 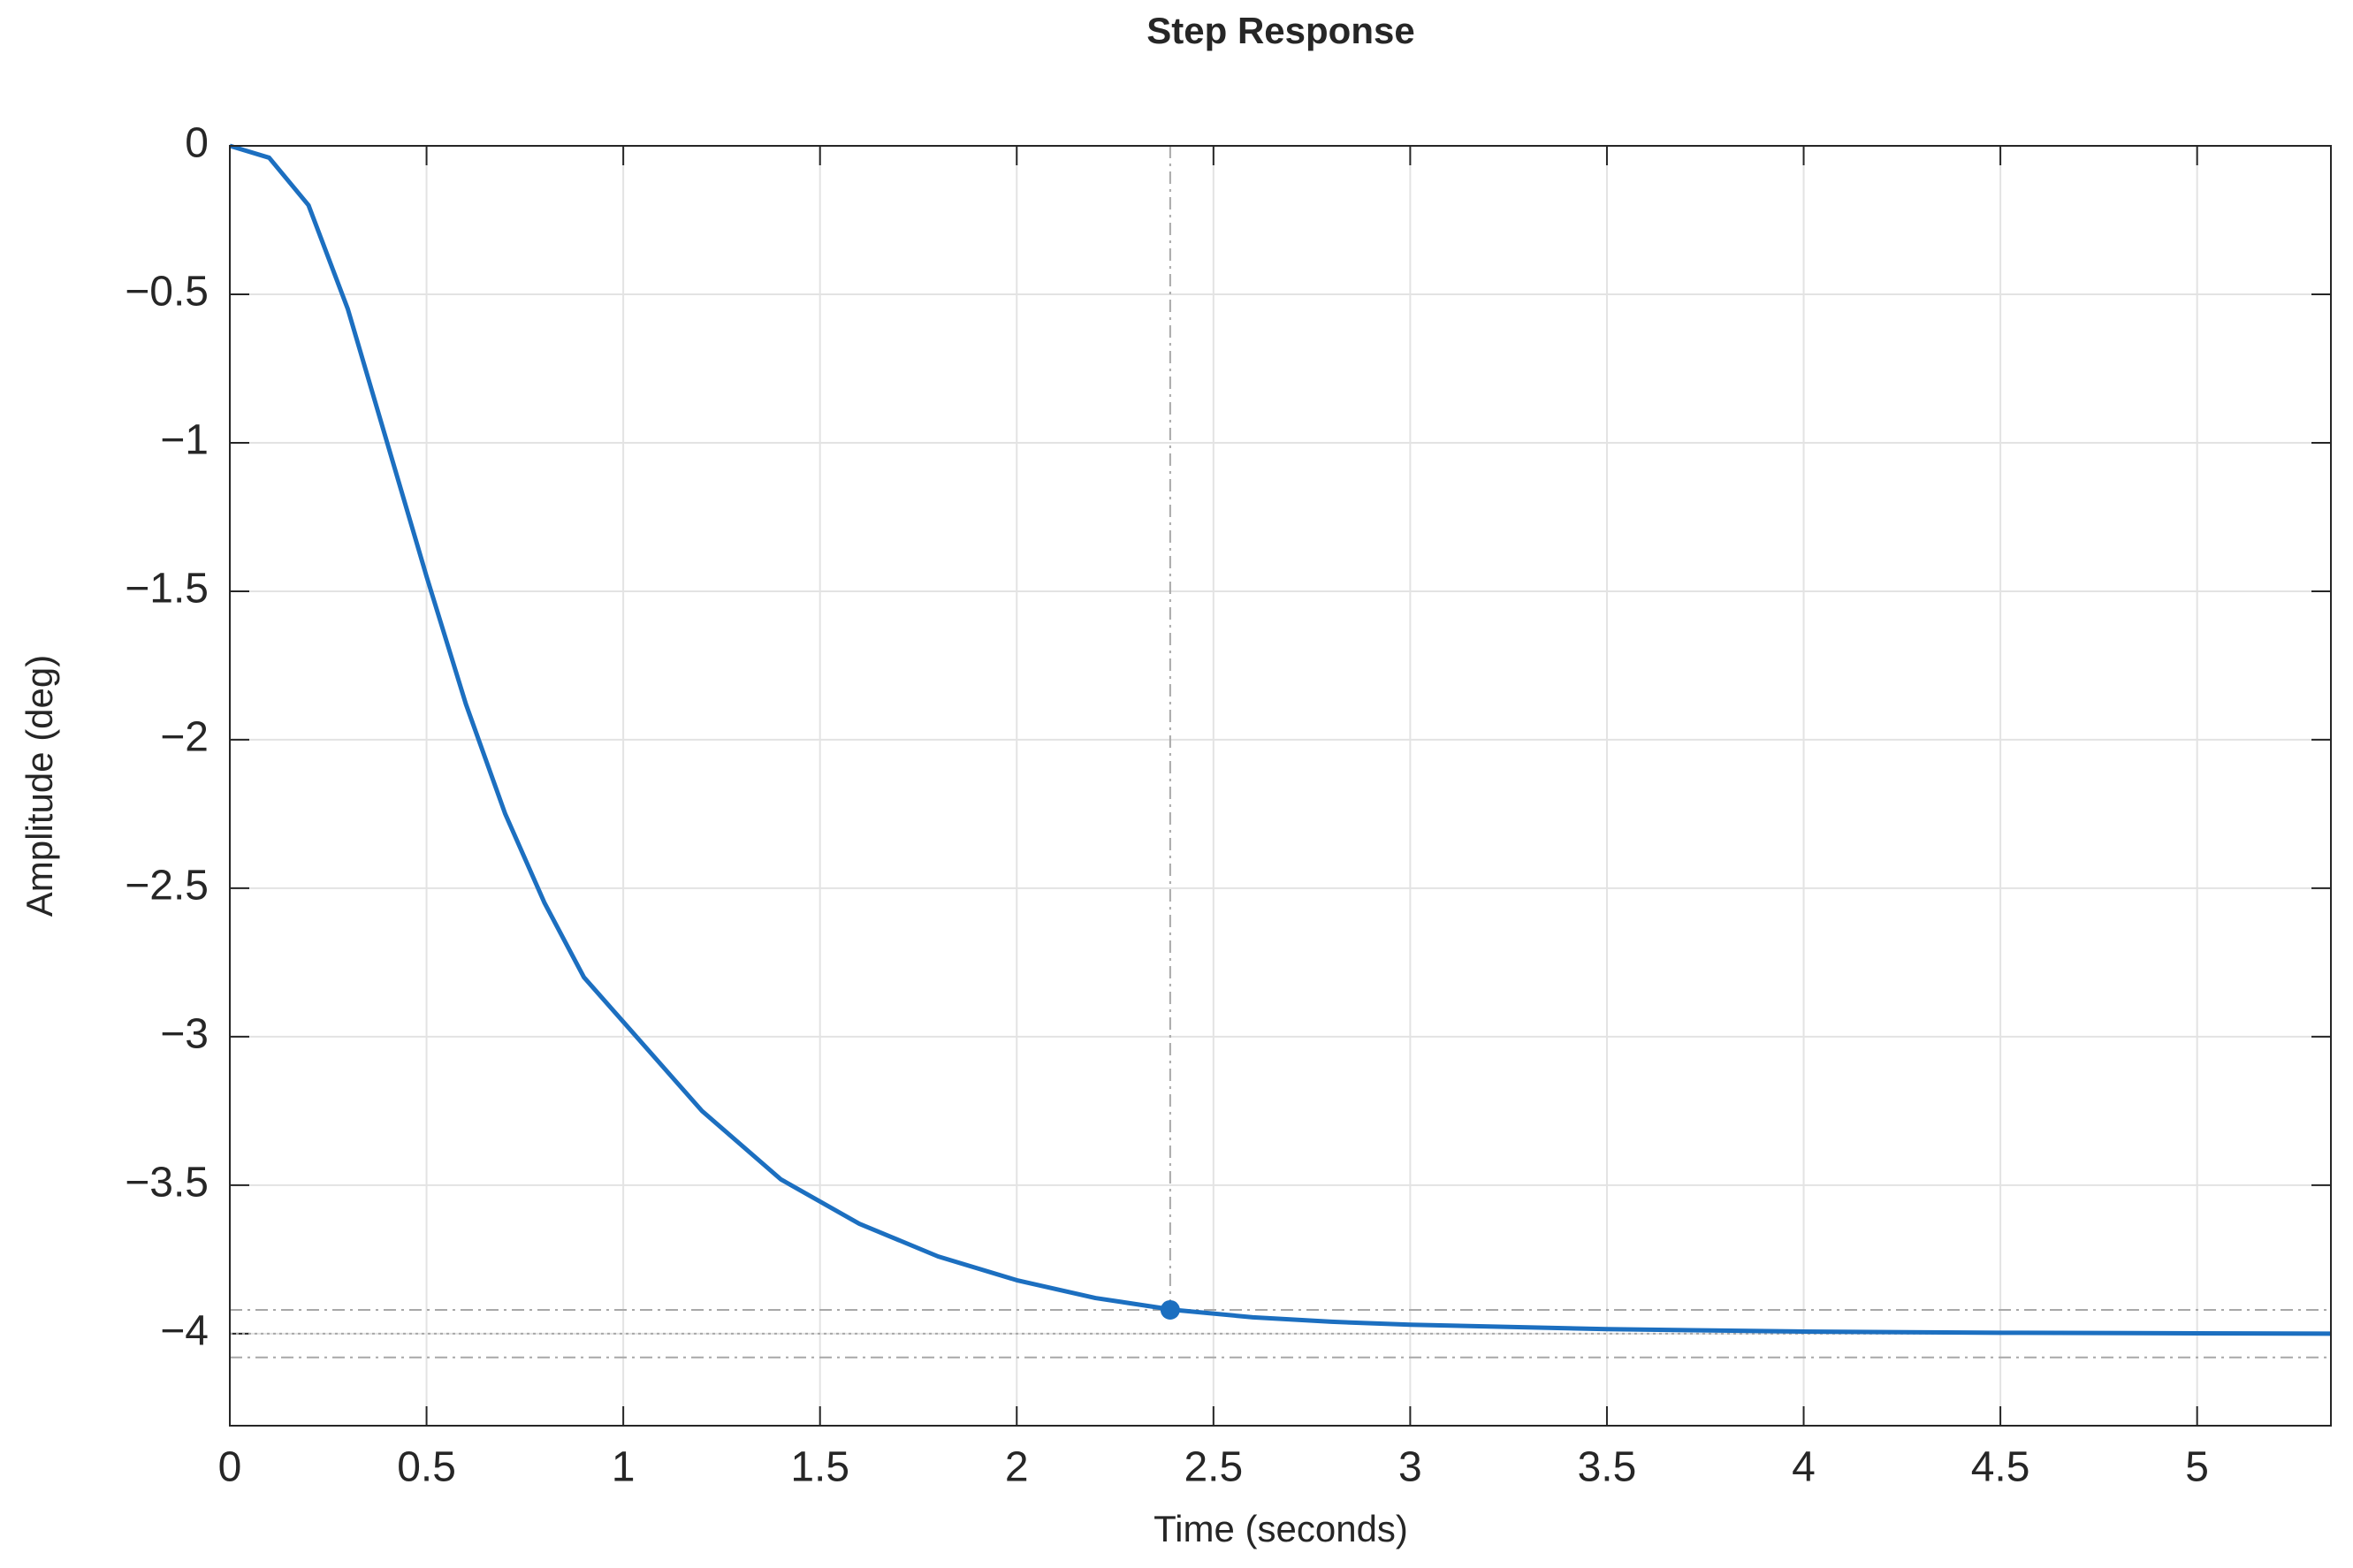 What do you see at coordinates (167, 292) in the screenshot?
I see `y-tick-label: −0.5` at bounding box center [167, 292].